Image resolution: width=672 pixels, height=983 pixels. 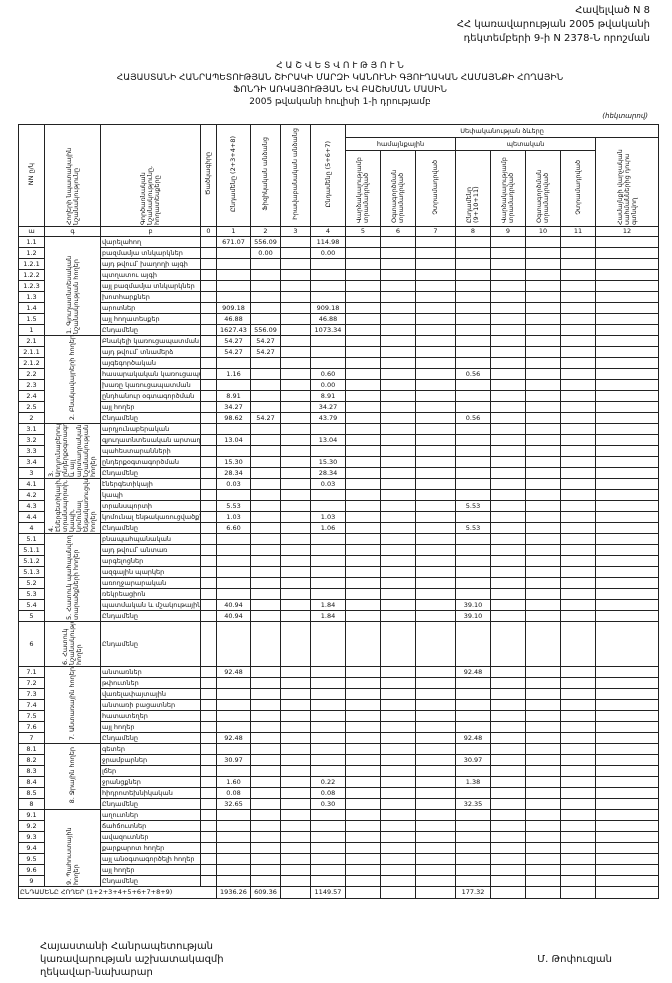 I want to click on table-row: 8.1 8. Ջրային հողեր գետեր, so click(x=339, y=776).